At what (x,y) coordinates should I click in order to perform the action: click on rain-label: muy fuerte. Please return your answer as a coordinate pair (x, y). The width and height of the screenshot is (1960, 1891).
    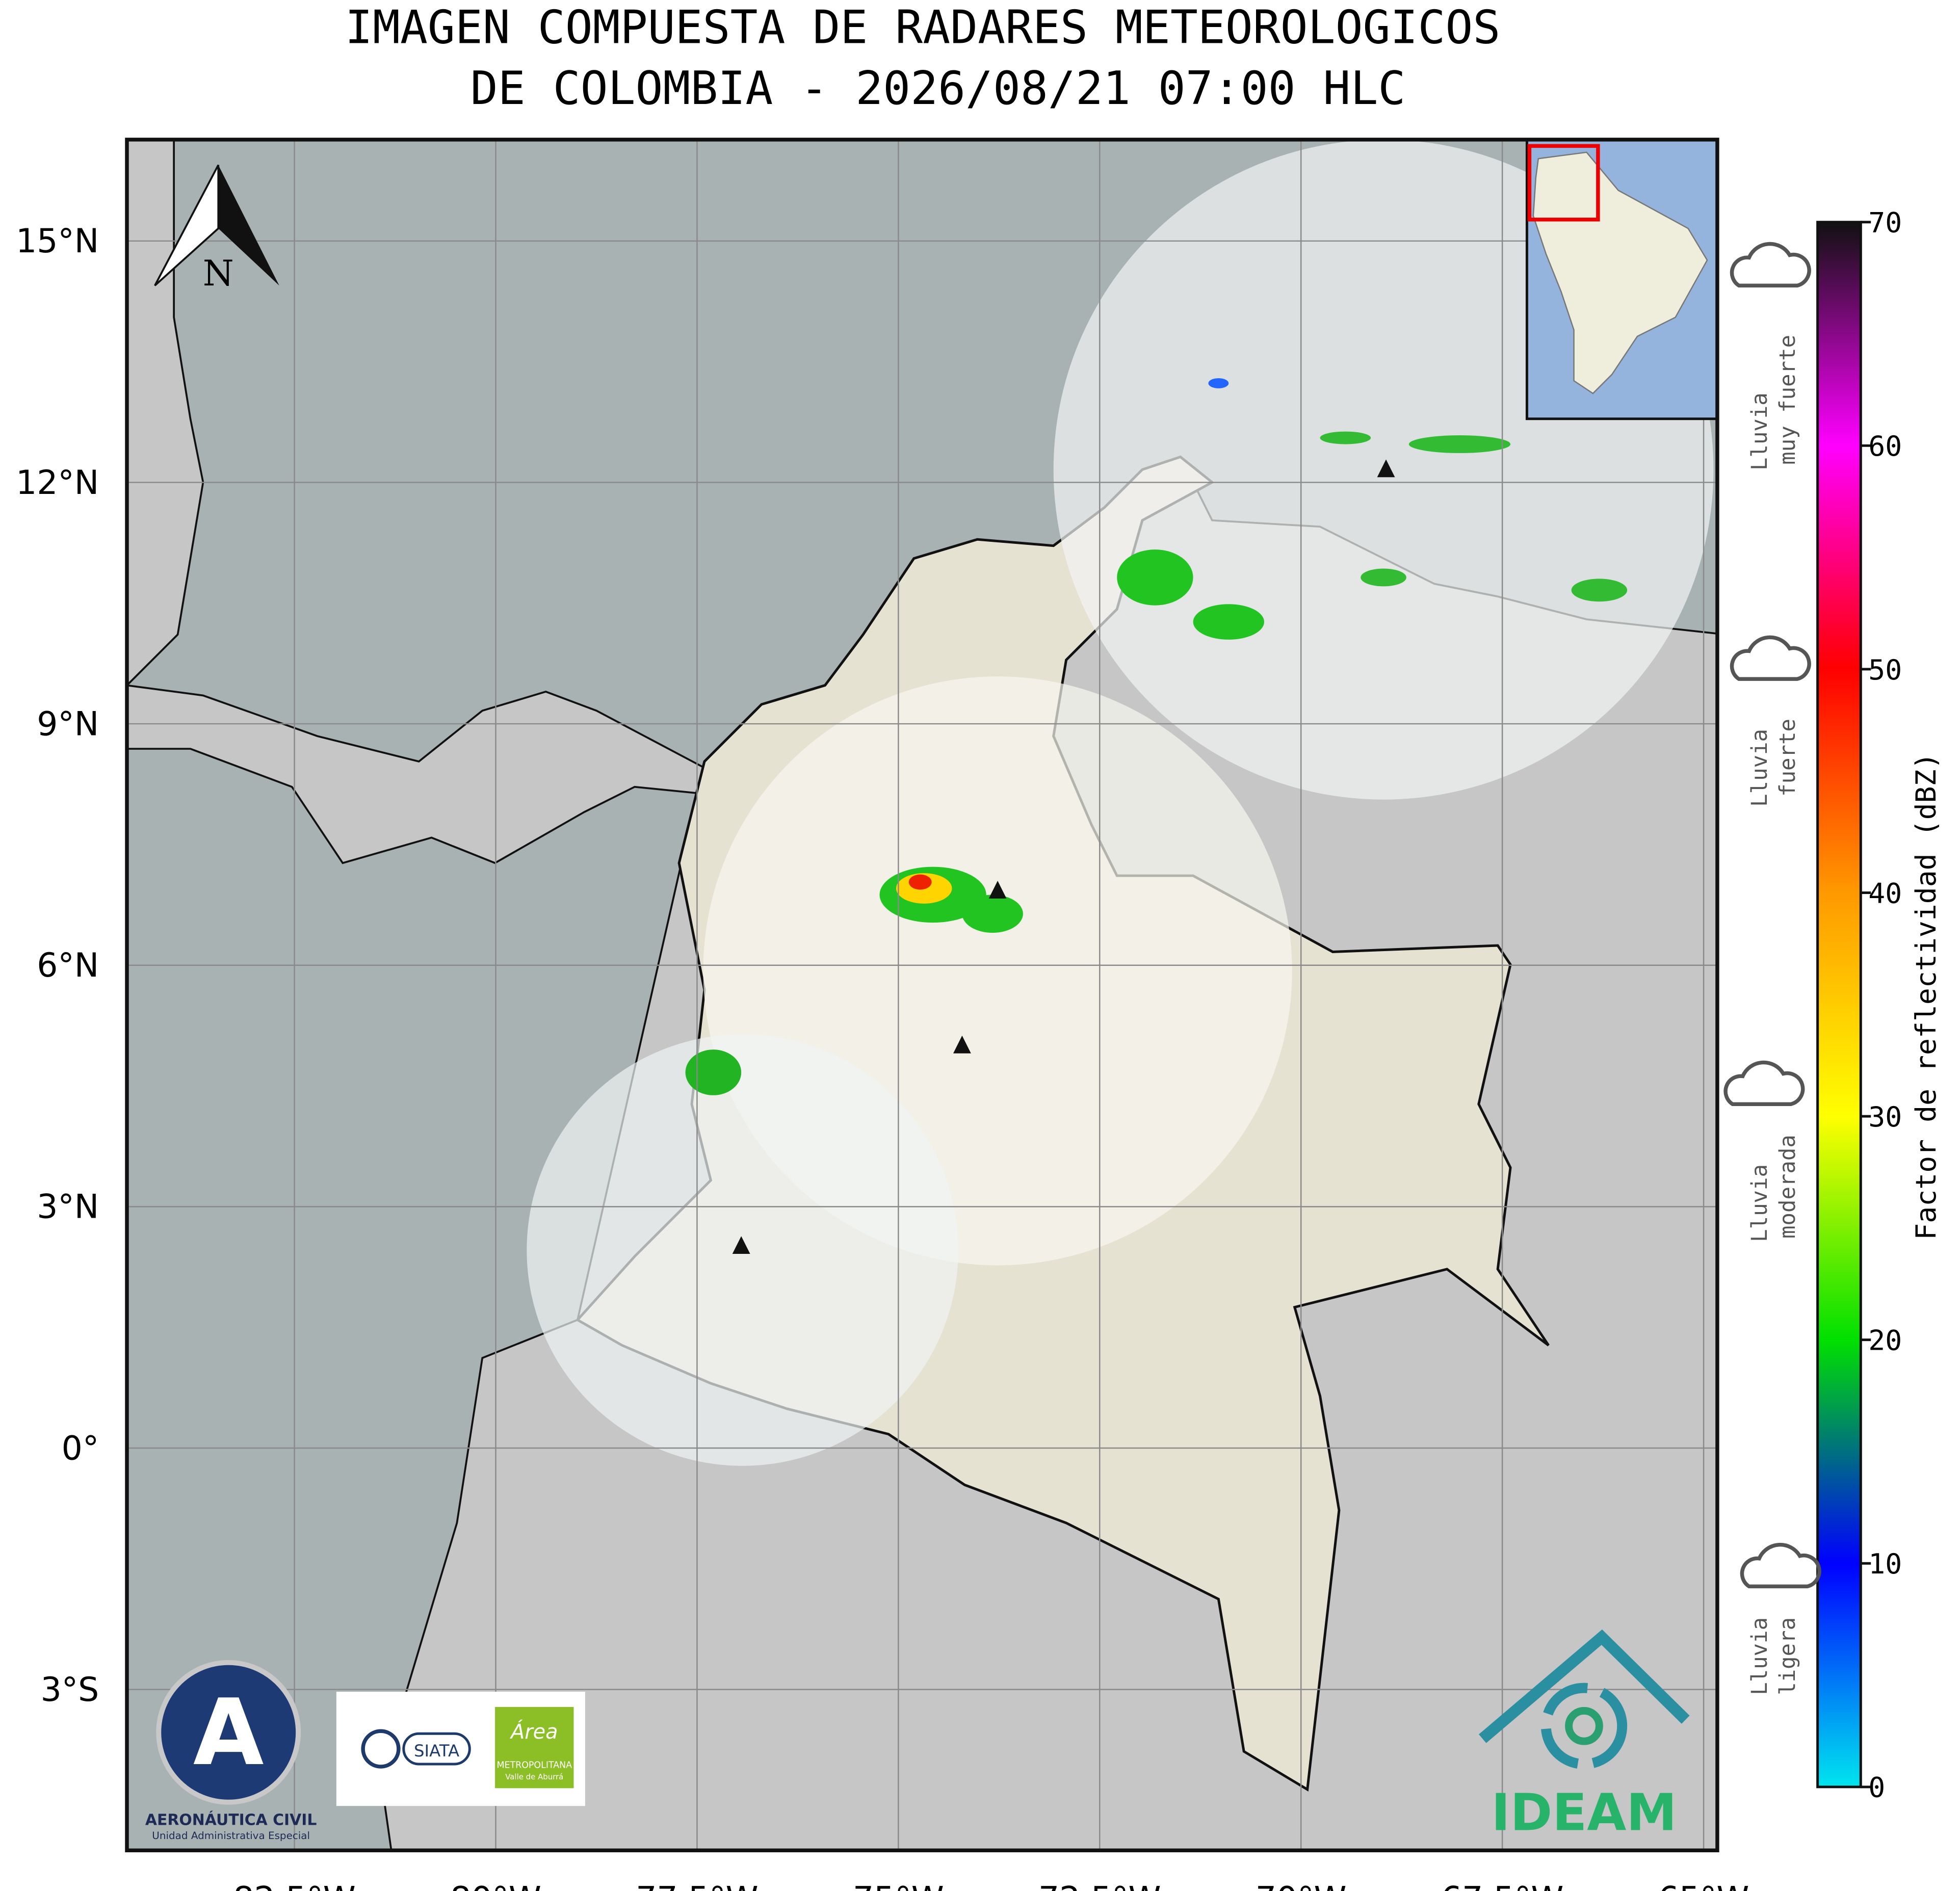
    Looking at the image, I should click on (1787, 400).